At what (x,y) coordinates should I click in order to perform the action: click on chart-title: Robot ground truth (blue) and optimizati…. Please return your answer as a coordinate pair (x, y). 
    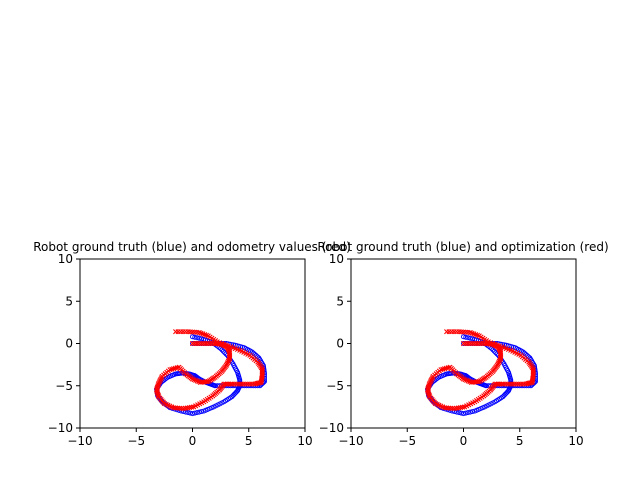
    Looking at the image, I should click on (462, 247).